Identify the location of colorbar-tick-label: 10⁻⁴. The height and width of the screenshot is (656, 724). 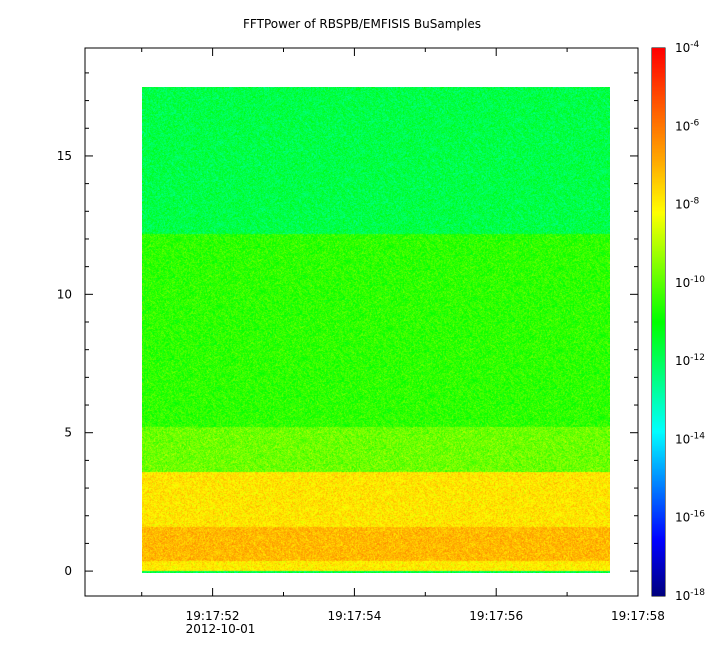
(687, 47).